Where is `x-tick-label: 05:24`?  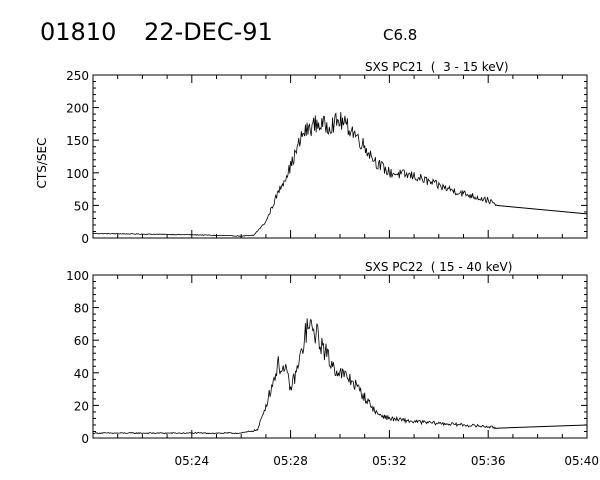 x-tick-label: 05:24 is located at coordinates (192, 461).